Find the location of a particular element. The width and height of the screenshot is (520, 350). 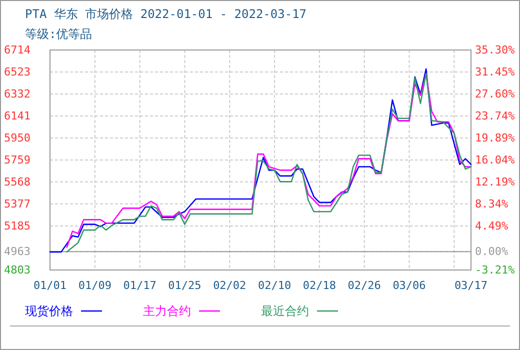

y2-tick-label: 35.30% is located at coordinates (495, 50).